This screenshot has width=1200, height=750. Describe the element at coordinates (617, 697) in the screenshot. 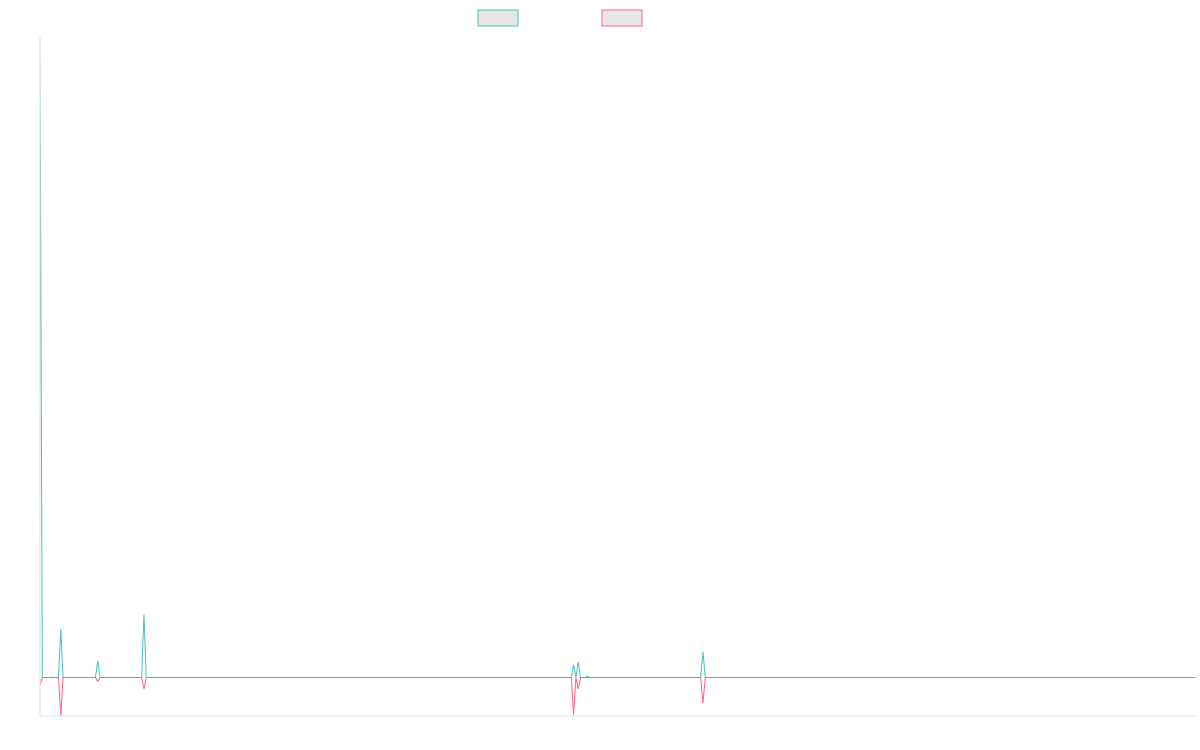

I see `series-2-line` at that location.